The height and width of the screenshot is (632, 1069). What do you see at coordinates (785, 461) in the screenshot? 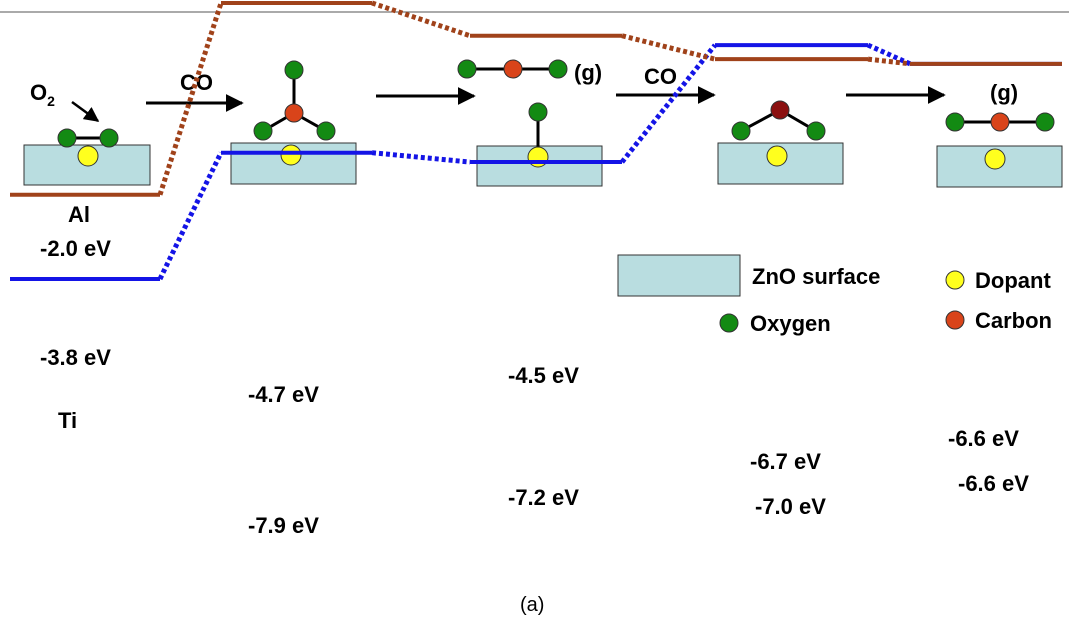
I see `energy-label-ti: -6.7 eV` at bounding box center [785, 461].